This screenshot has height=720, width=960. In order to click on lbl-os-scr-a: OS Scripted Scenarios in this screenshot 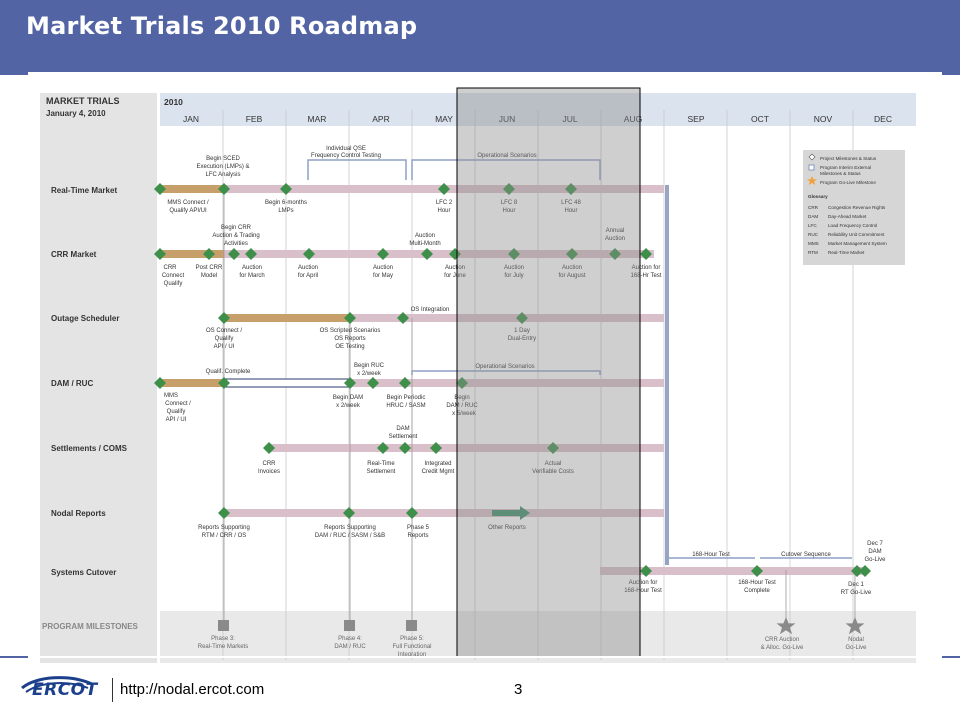, I will do `click(350, 331)`.